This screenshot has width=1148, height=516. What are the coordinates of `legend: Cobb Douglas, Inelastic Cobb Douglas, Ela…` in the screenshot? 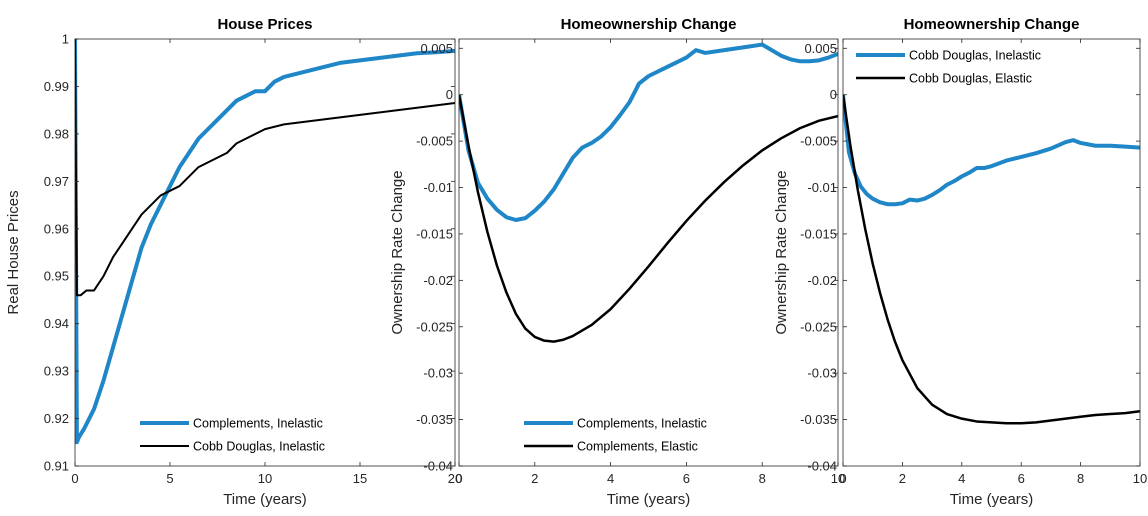 It's located at (990, 68).